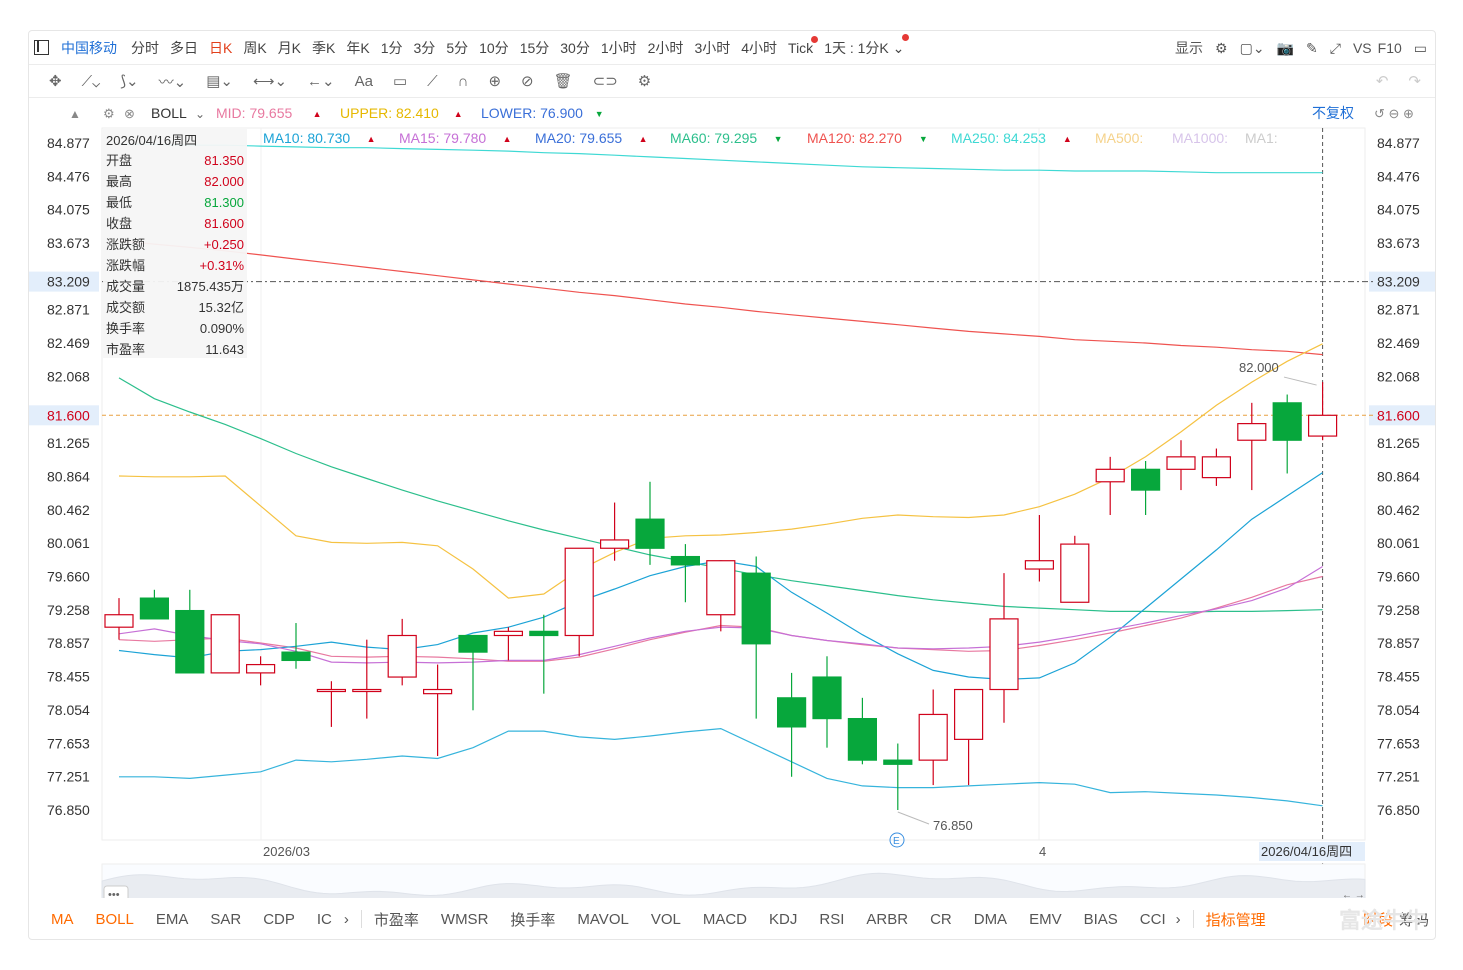 This screenshot has width=1463, height=970. I want to click on maximize-icon: ▭, so click(1420, 47).